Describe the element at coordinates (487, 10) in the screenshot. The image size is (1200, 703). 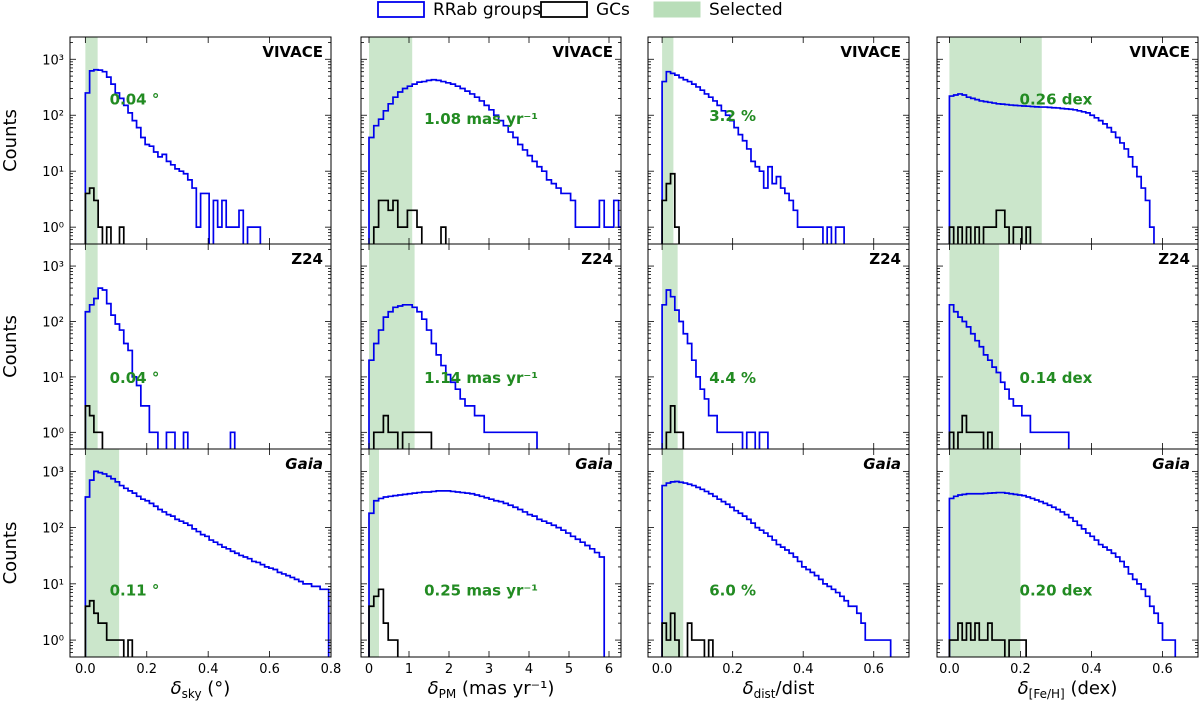
I see `legend-label: RRab groups` at that location.